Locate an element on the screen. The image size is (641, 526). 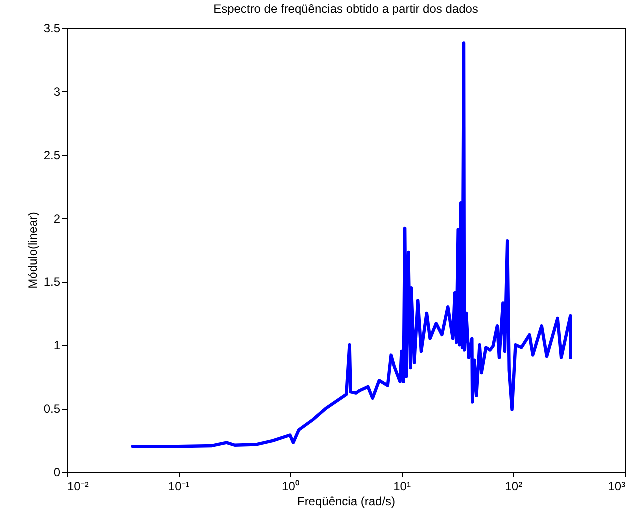
y-tick-label: 2.5 is located at coordinates (52, 155).